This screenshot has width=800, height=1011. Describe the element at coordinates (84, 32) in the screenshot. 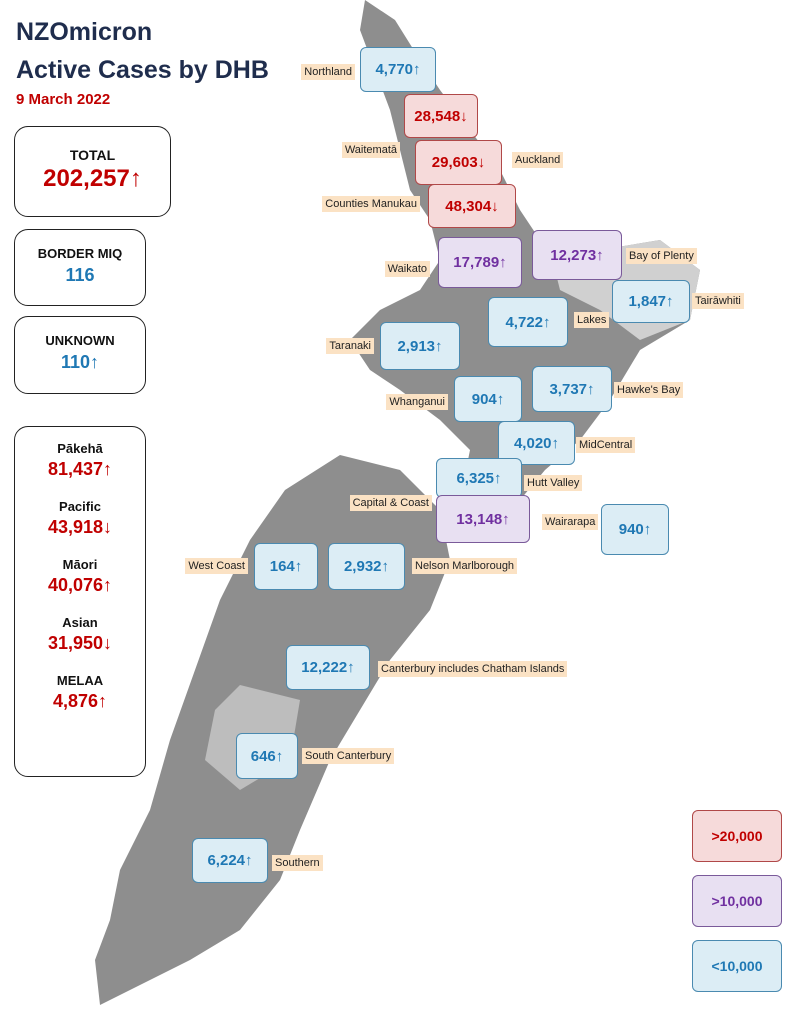

I see `title: NZOmicron` at that location.